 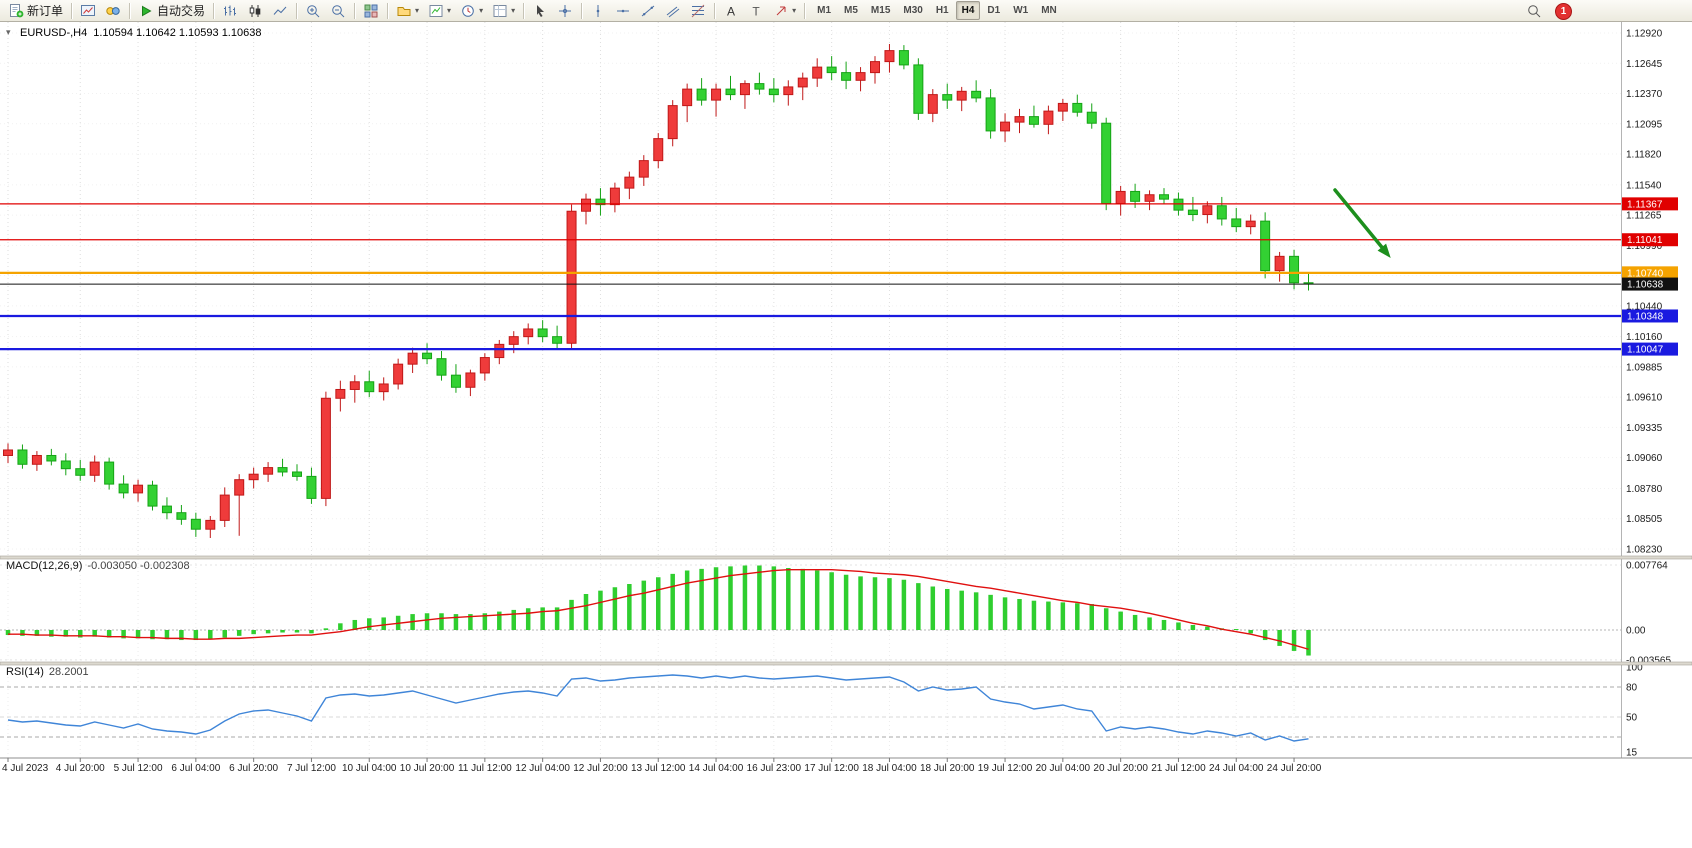 What do you see at coordinates (913, 10) in the screenshot?
I see `timeframe-m30: M30` at bounding box center [913, 10].